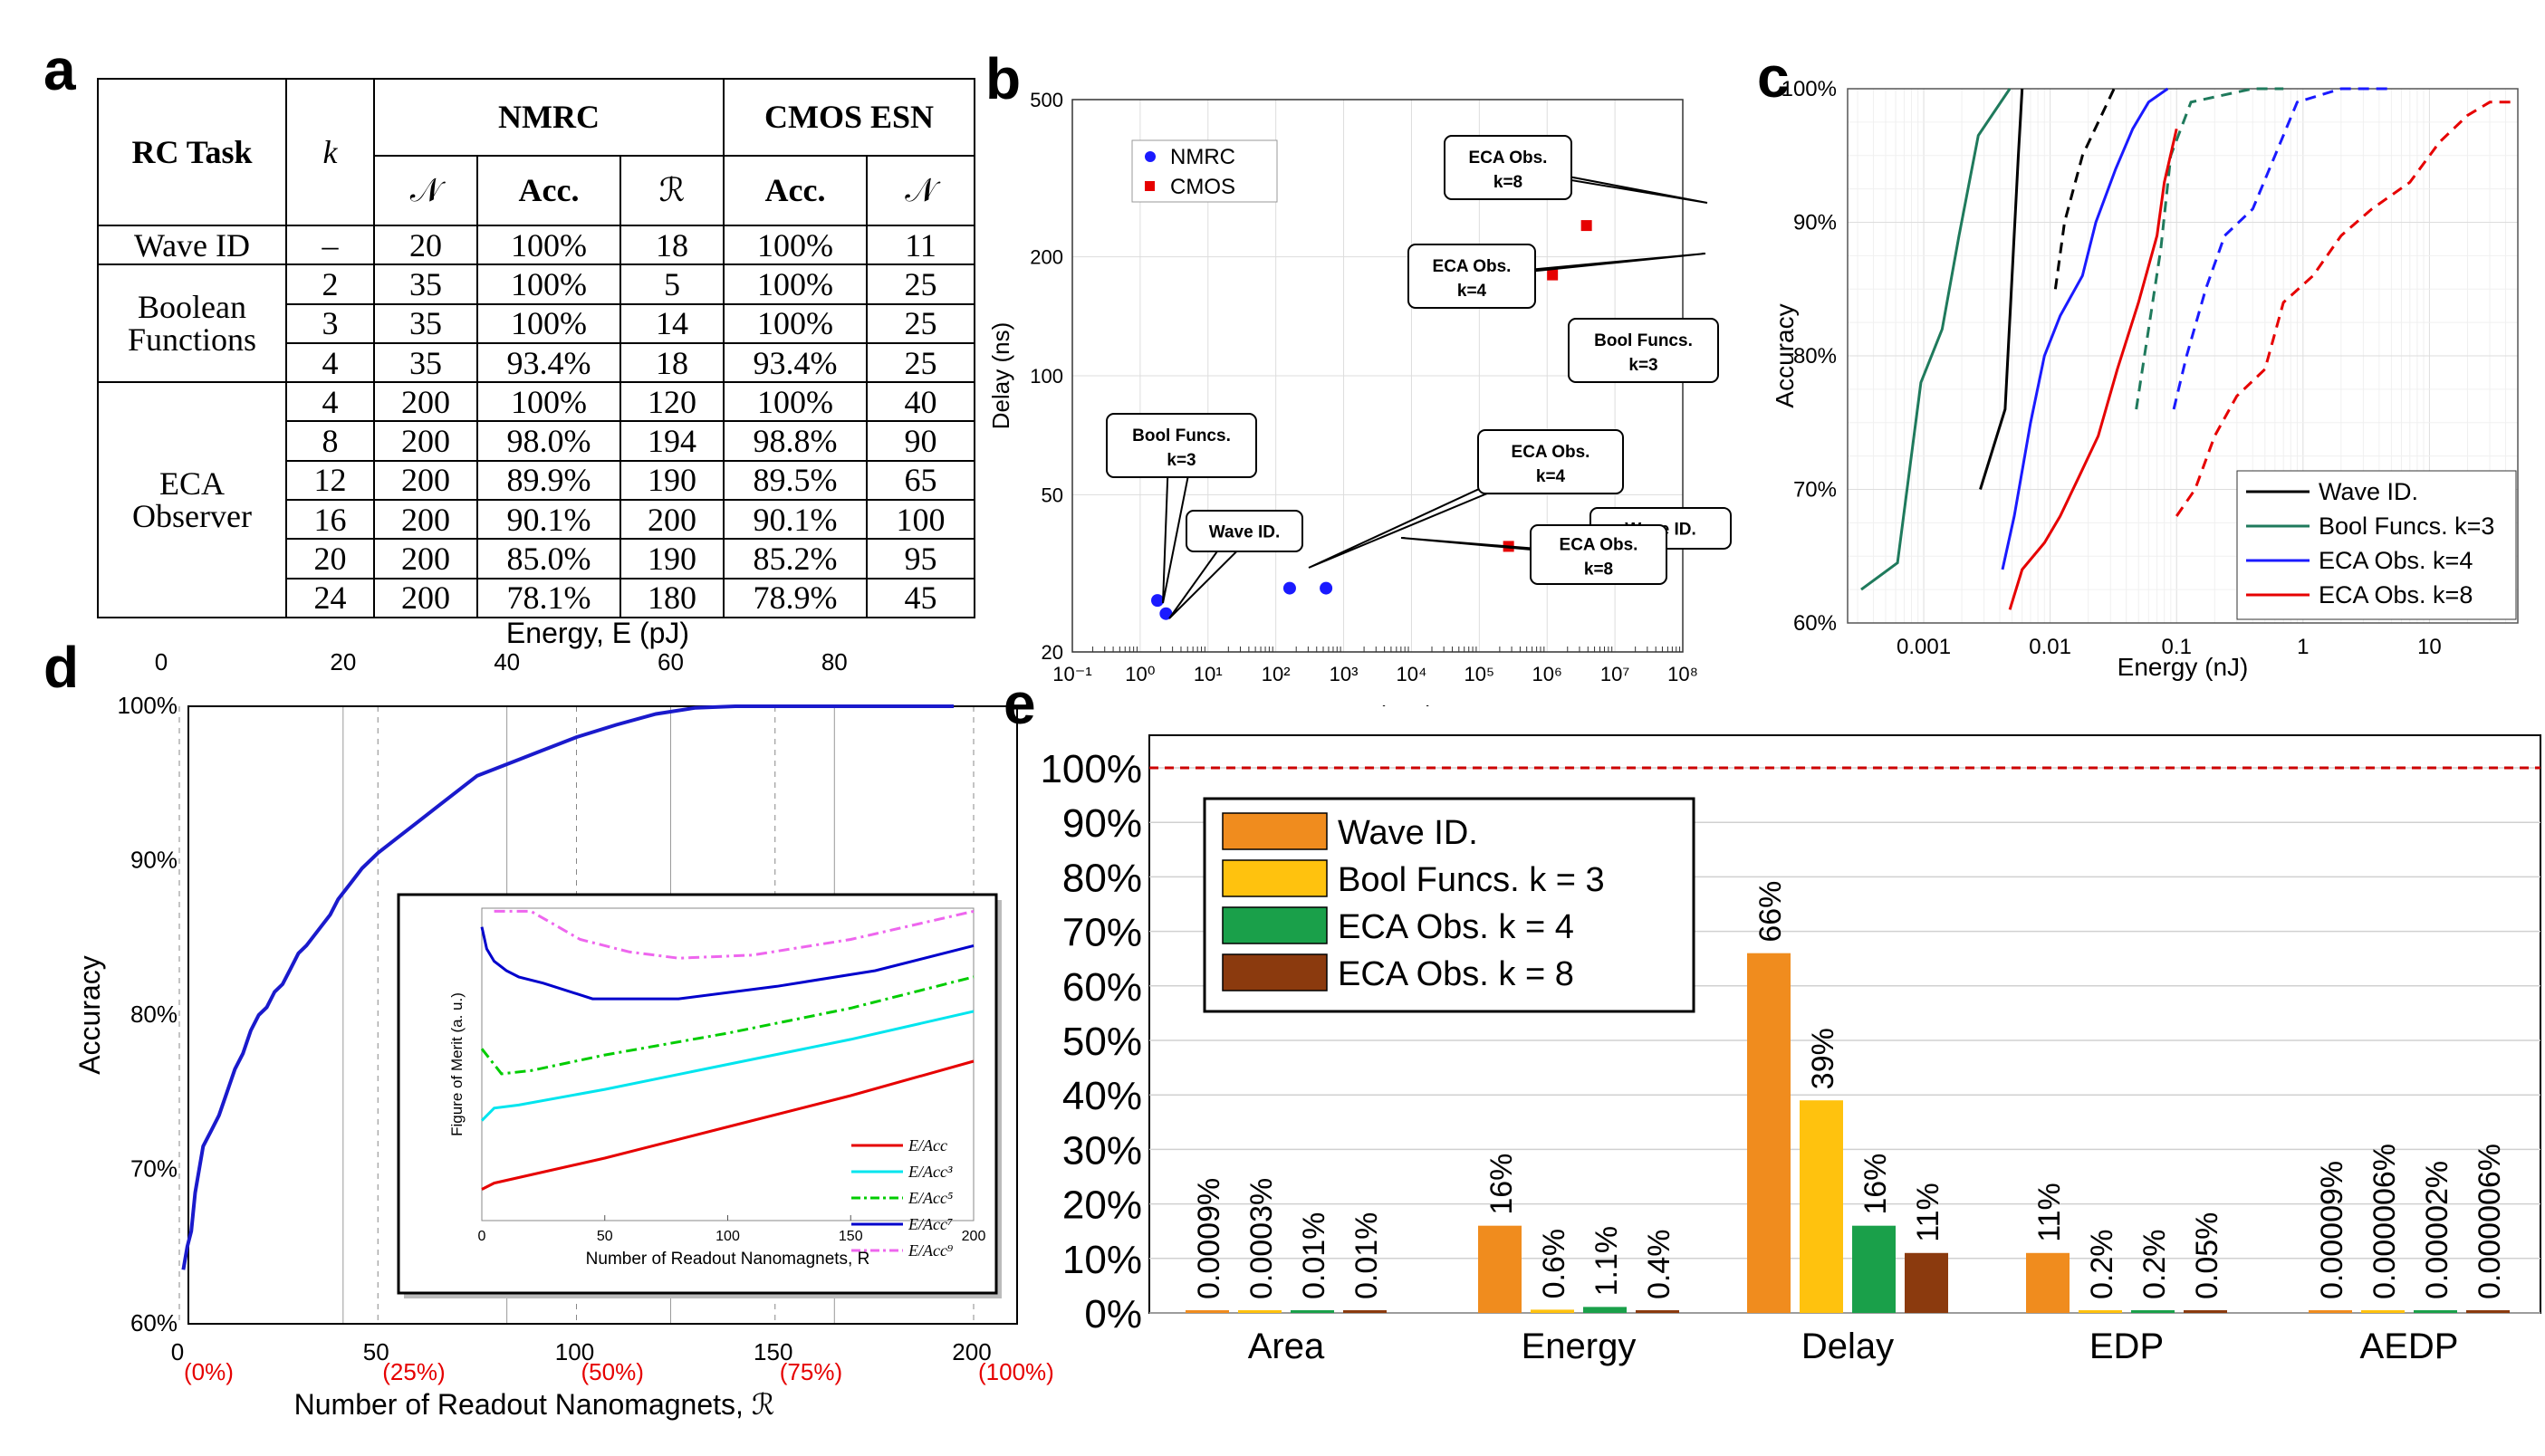 The height and width of the screenshot is (1456, 2545). Describe the element at coordinates (1456, 974) in the screenshot. I see `legend-label: ECA Obs. k = 8` at that location.